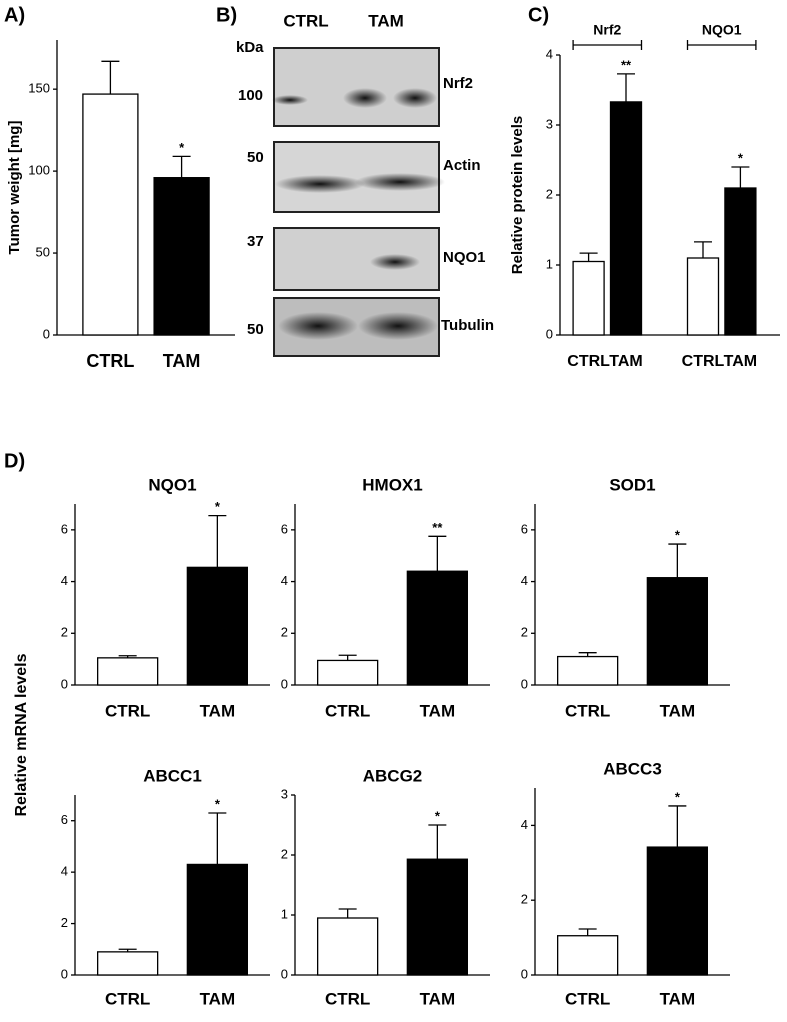 This screenshot has height=1022, width=787. I want to click on group-label: Nrf2, so click(607, 30).